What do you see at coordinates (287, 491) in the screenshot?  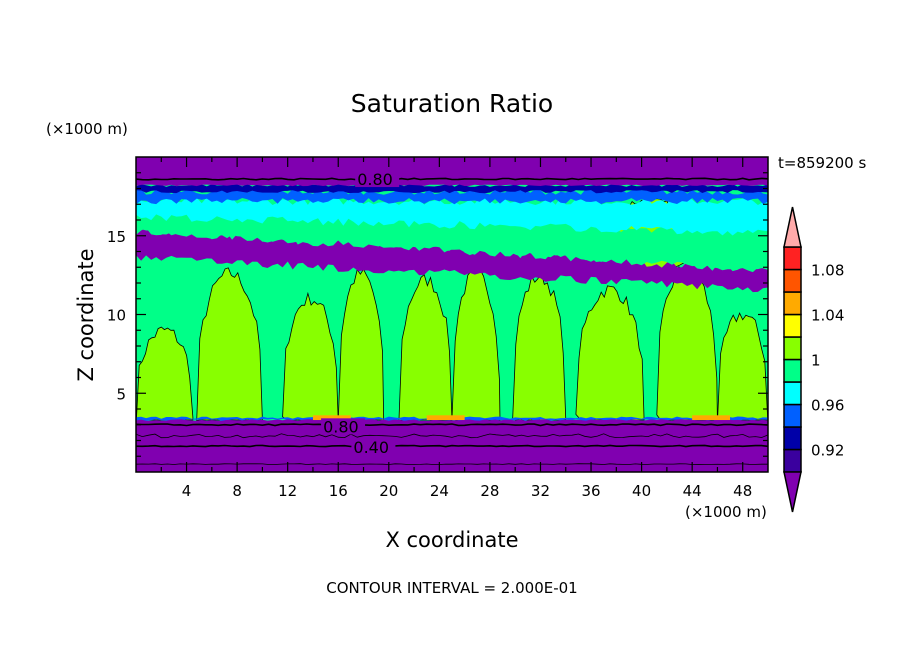 I see `x-tick-label: 12` at bounding box center [287, 491].